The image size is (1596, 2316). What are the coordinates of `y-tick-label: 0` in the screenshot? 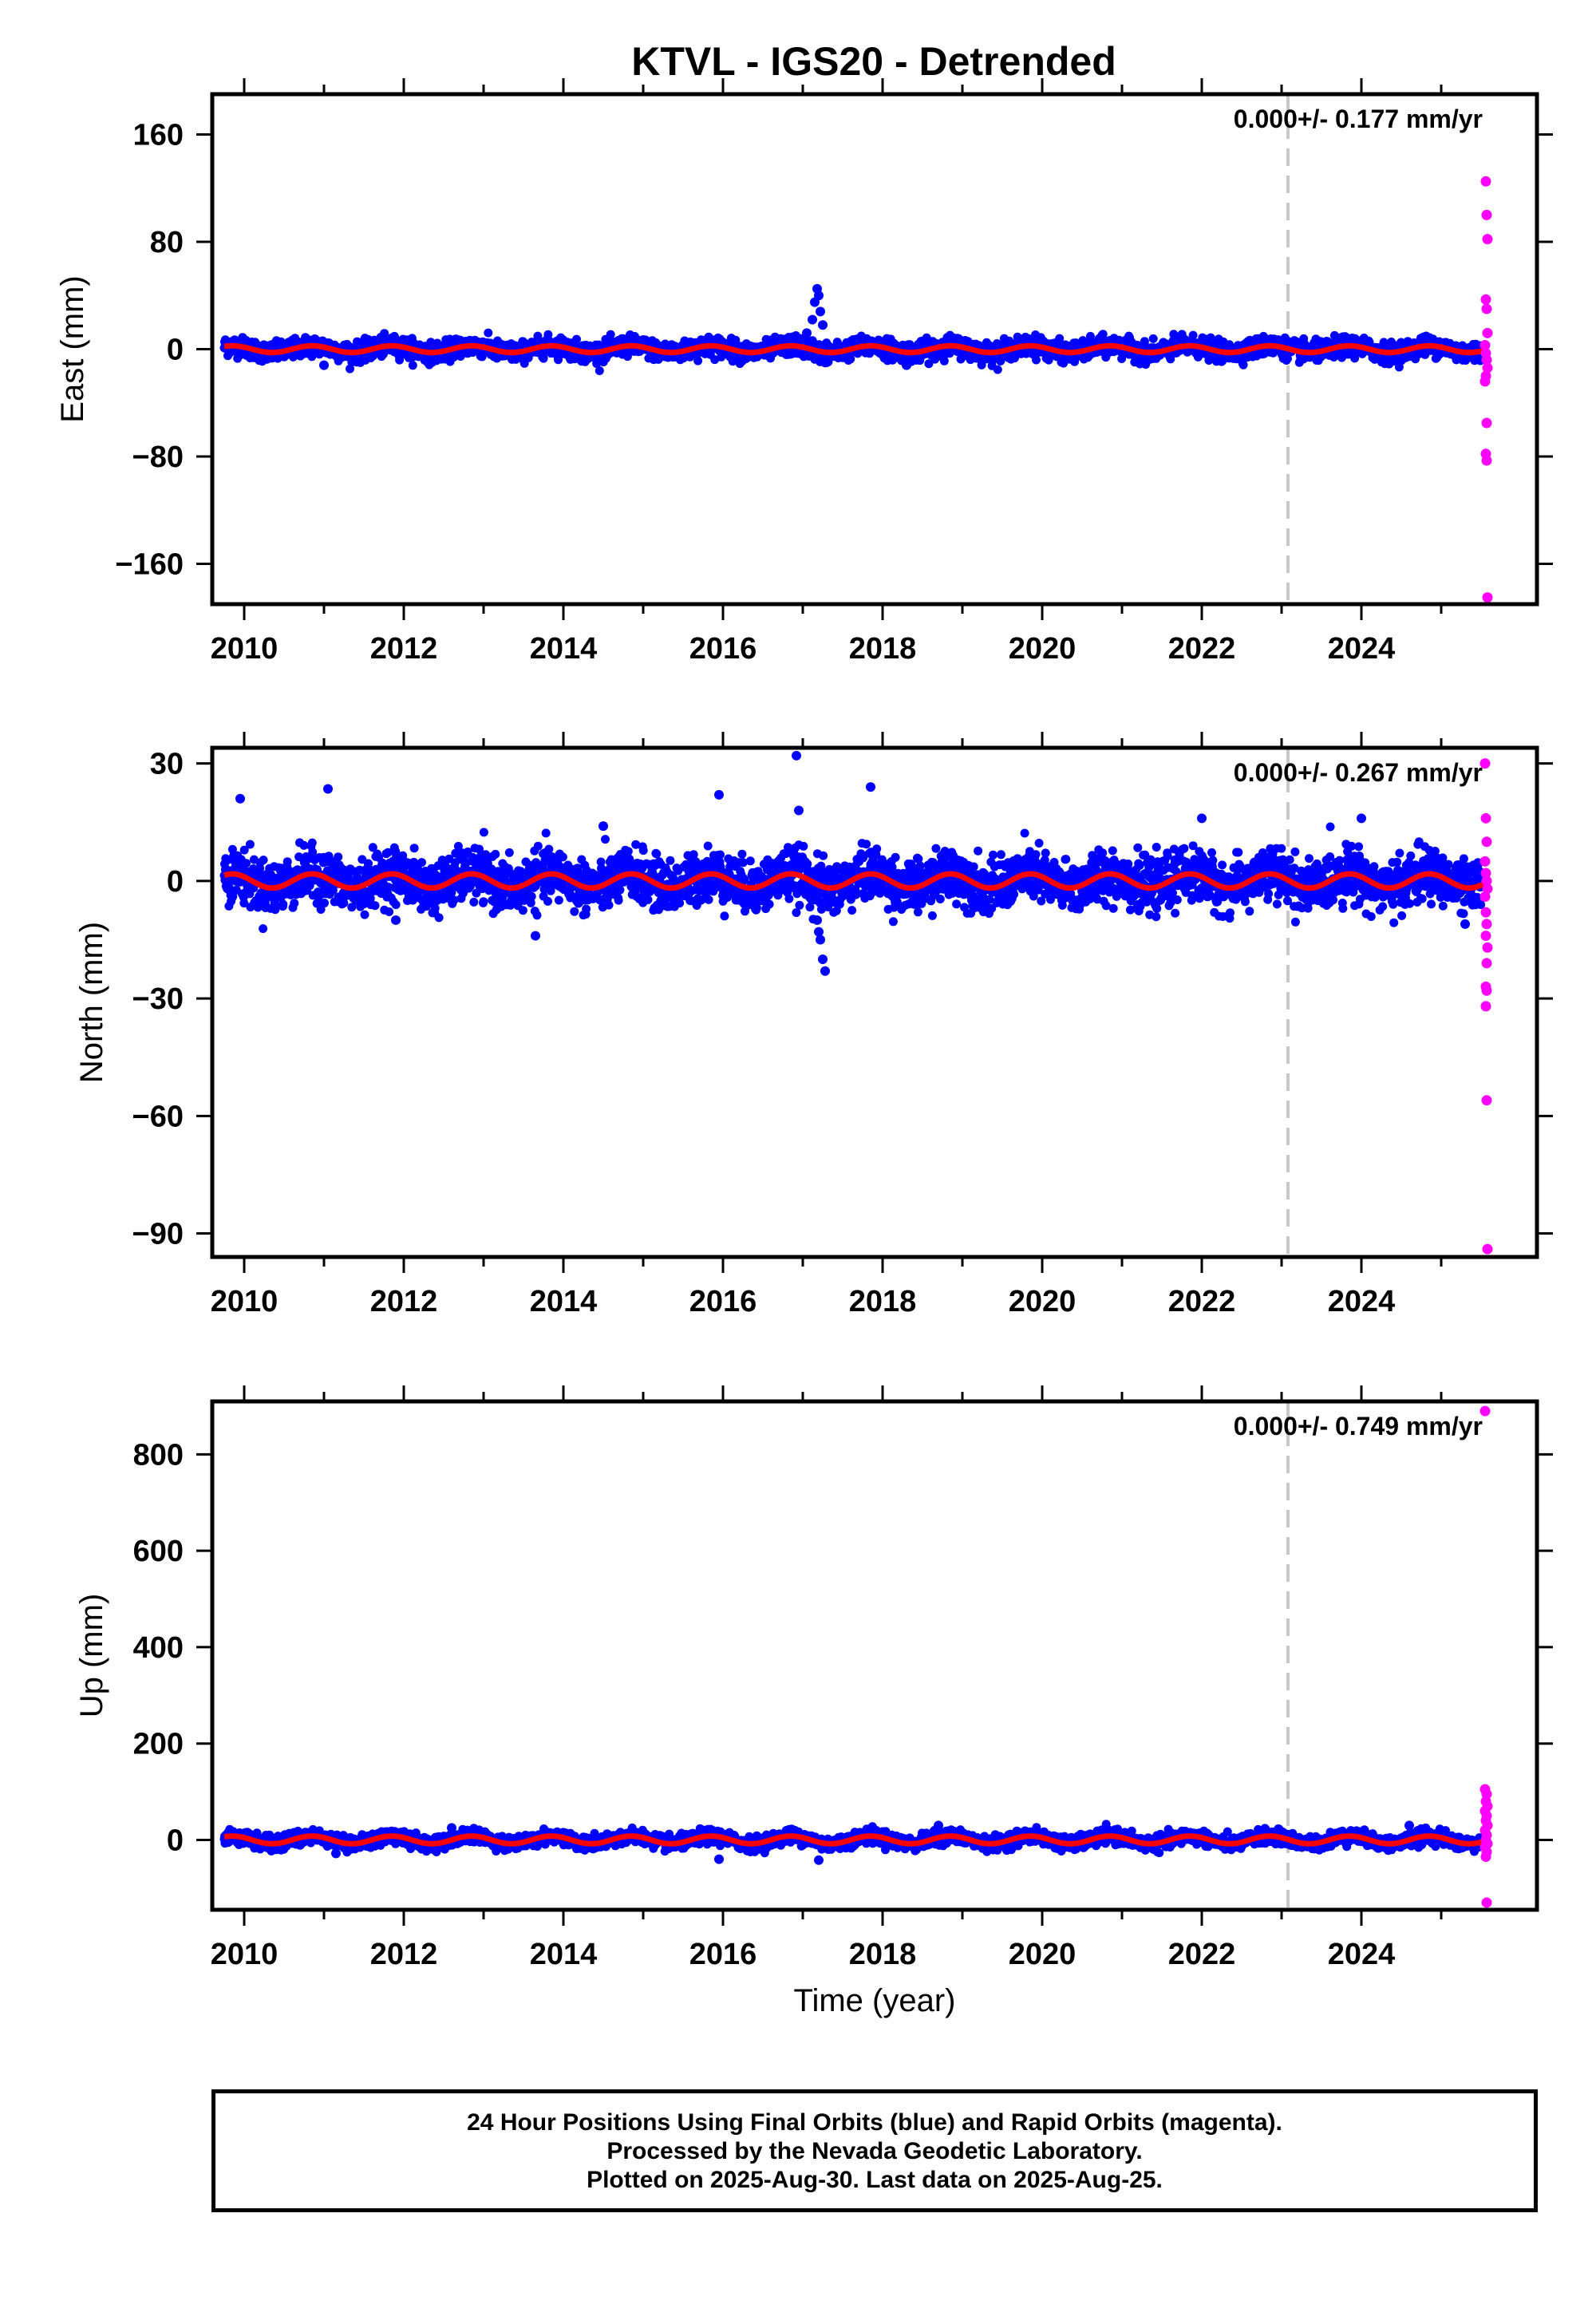 It's located at (175, 350).